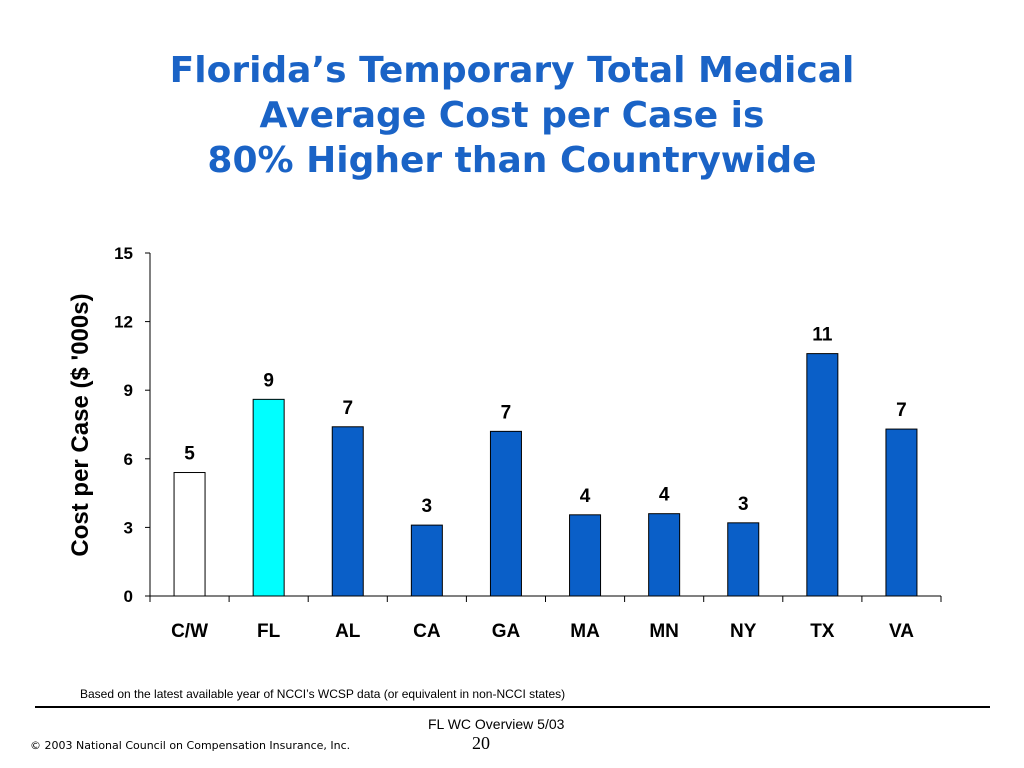  Describe the element at coordinates (128, 459) in the screenshot. I see `y-tick-label: 6` at that location.